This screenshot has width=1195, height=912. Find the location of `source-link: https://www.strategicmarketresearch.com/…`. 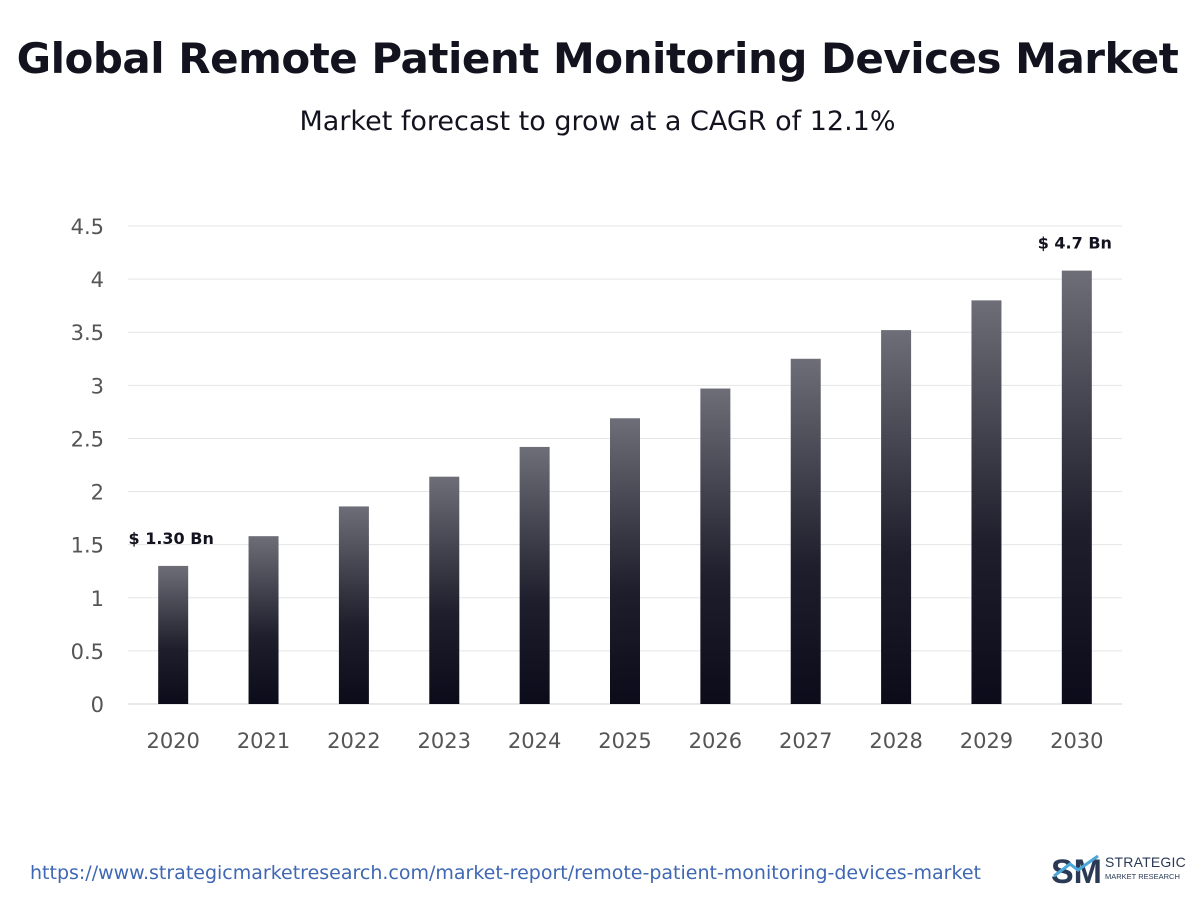

source-link: https://www.strategicmarketresearch.com/… is located at coordinates (505, 873).